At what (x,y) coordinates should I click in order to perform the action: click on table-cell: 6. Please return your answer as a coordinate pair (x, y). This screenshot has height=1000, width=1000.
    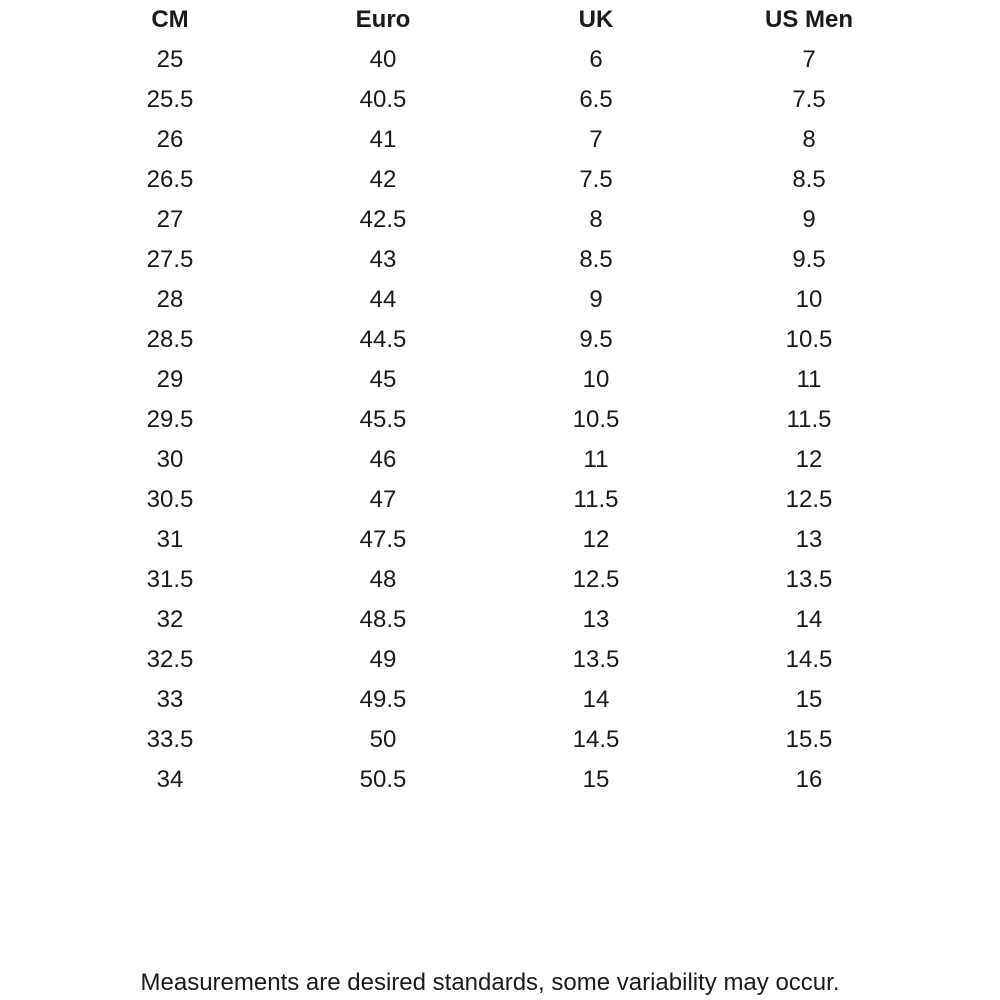
    Looking at the image, I should click on (596, 59).